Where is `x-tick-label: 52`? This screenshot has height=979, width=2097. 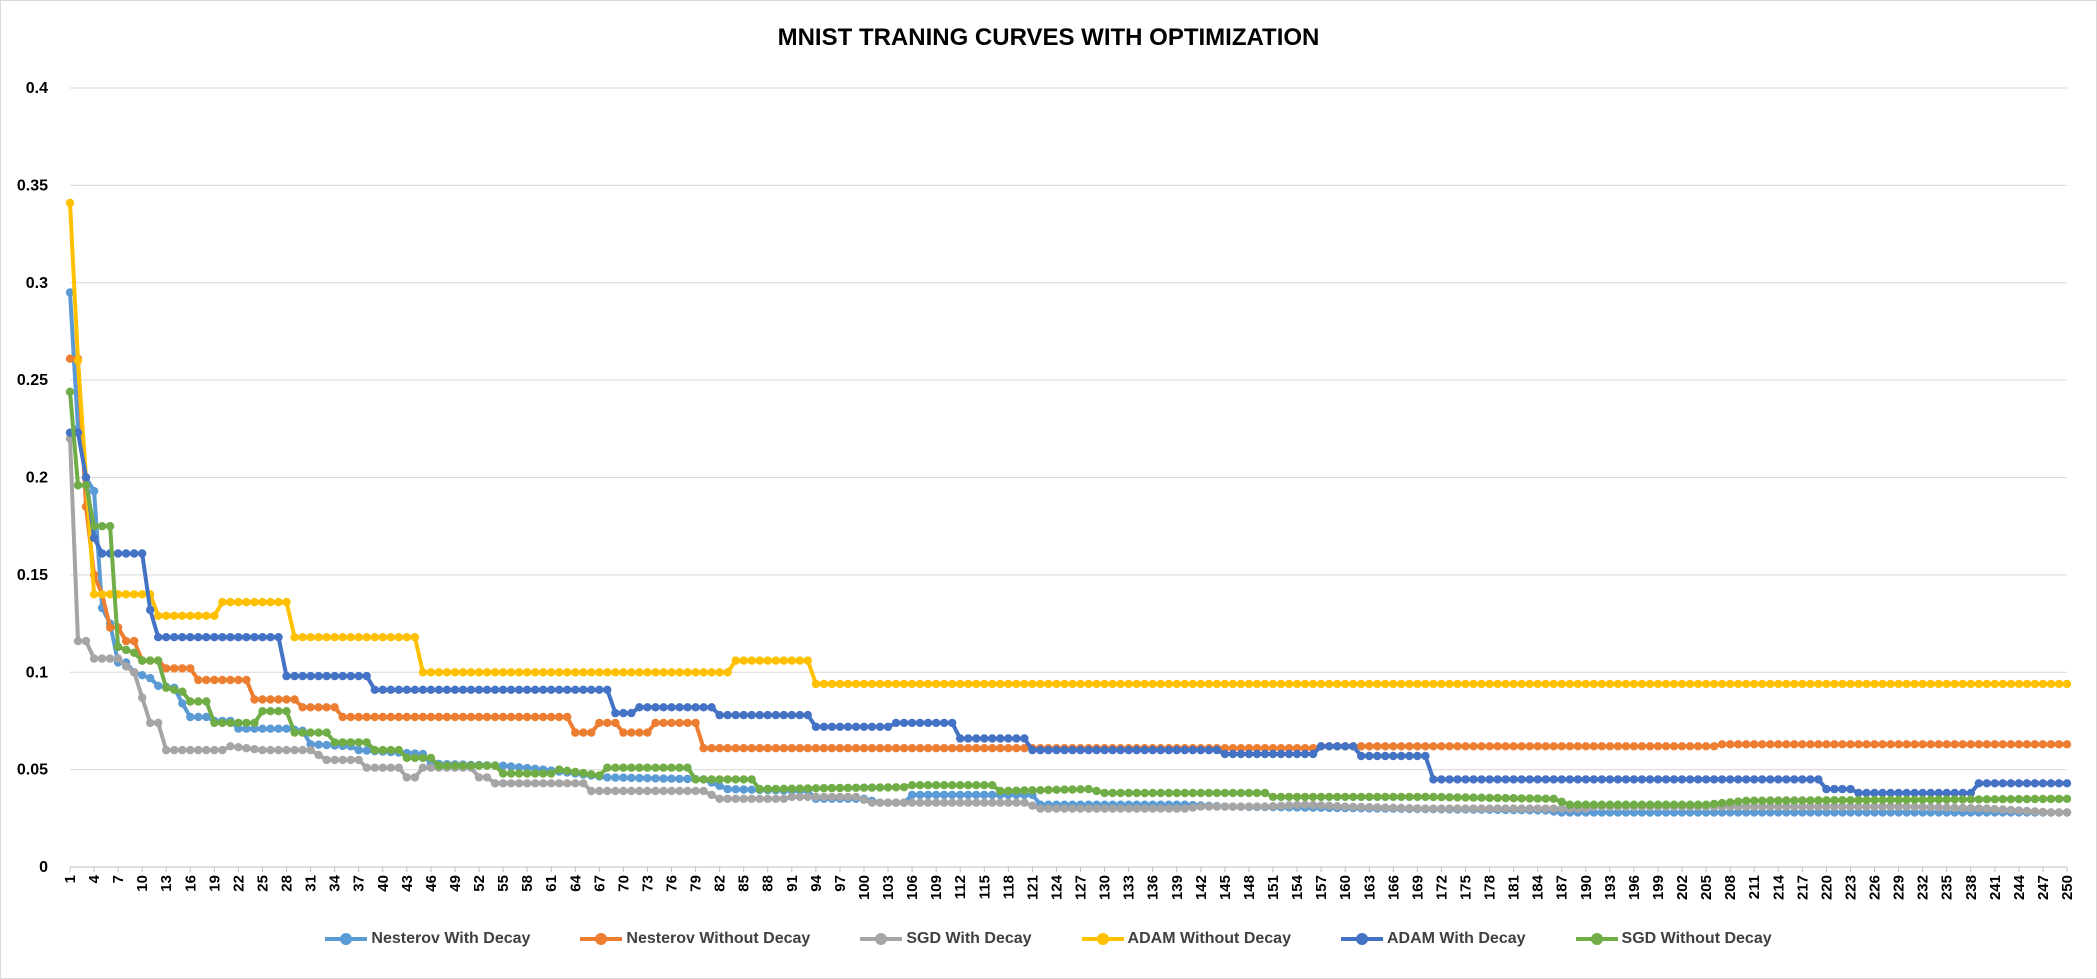
x-tick-label: 52 is located at coordinates (479, 883).